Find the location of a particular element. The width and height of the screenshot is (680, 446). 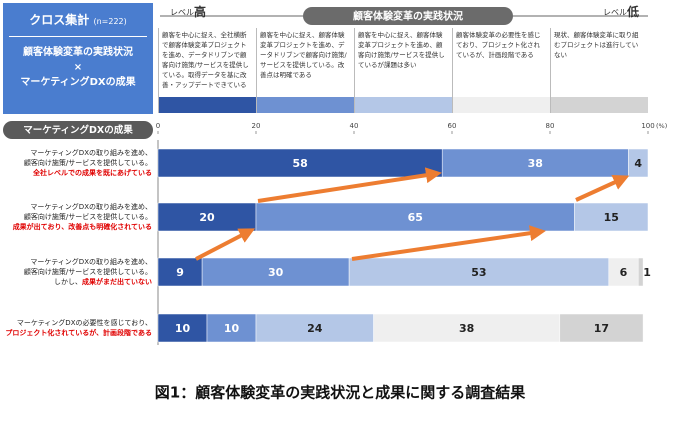

data-label: 30 is located at coordinates (276, 272).